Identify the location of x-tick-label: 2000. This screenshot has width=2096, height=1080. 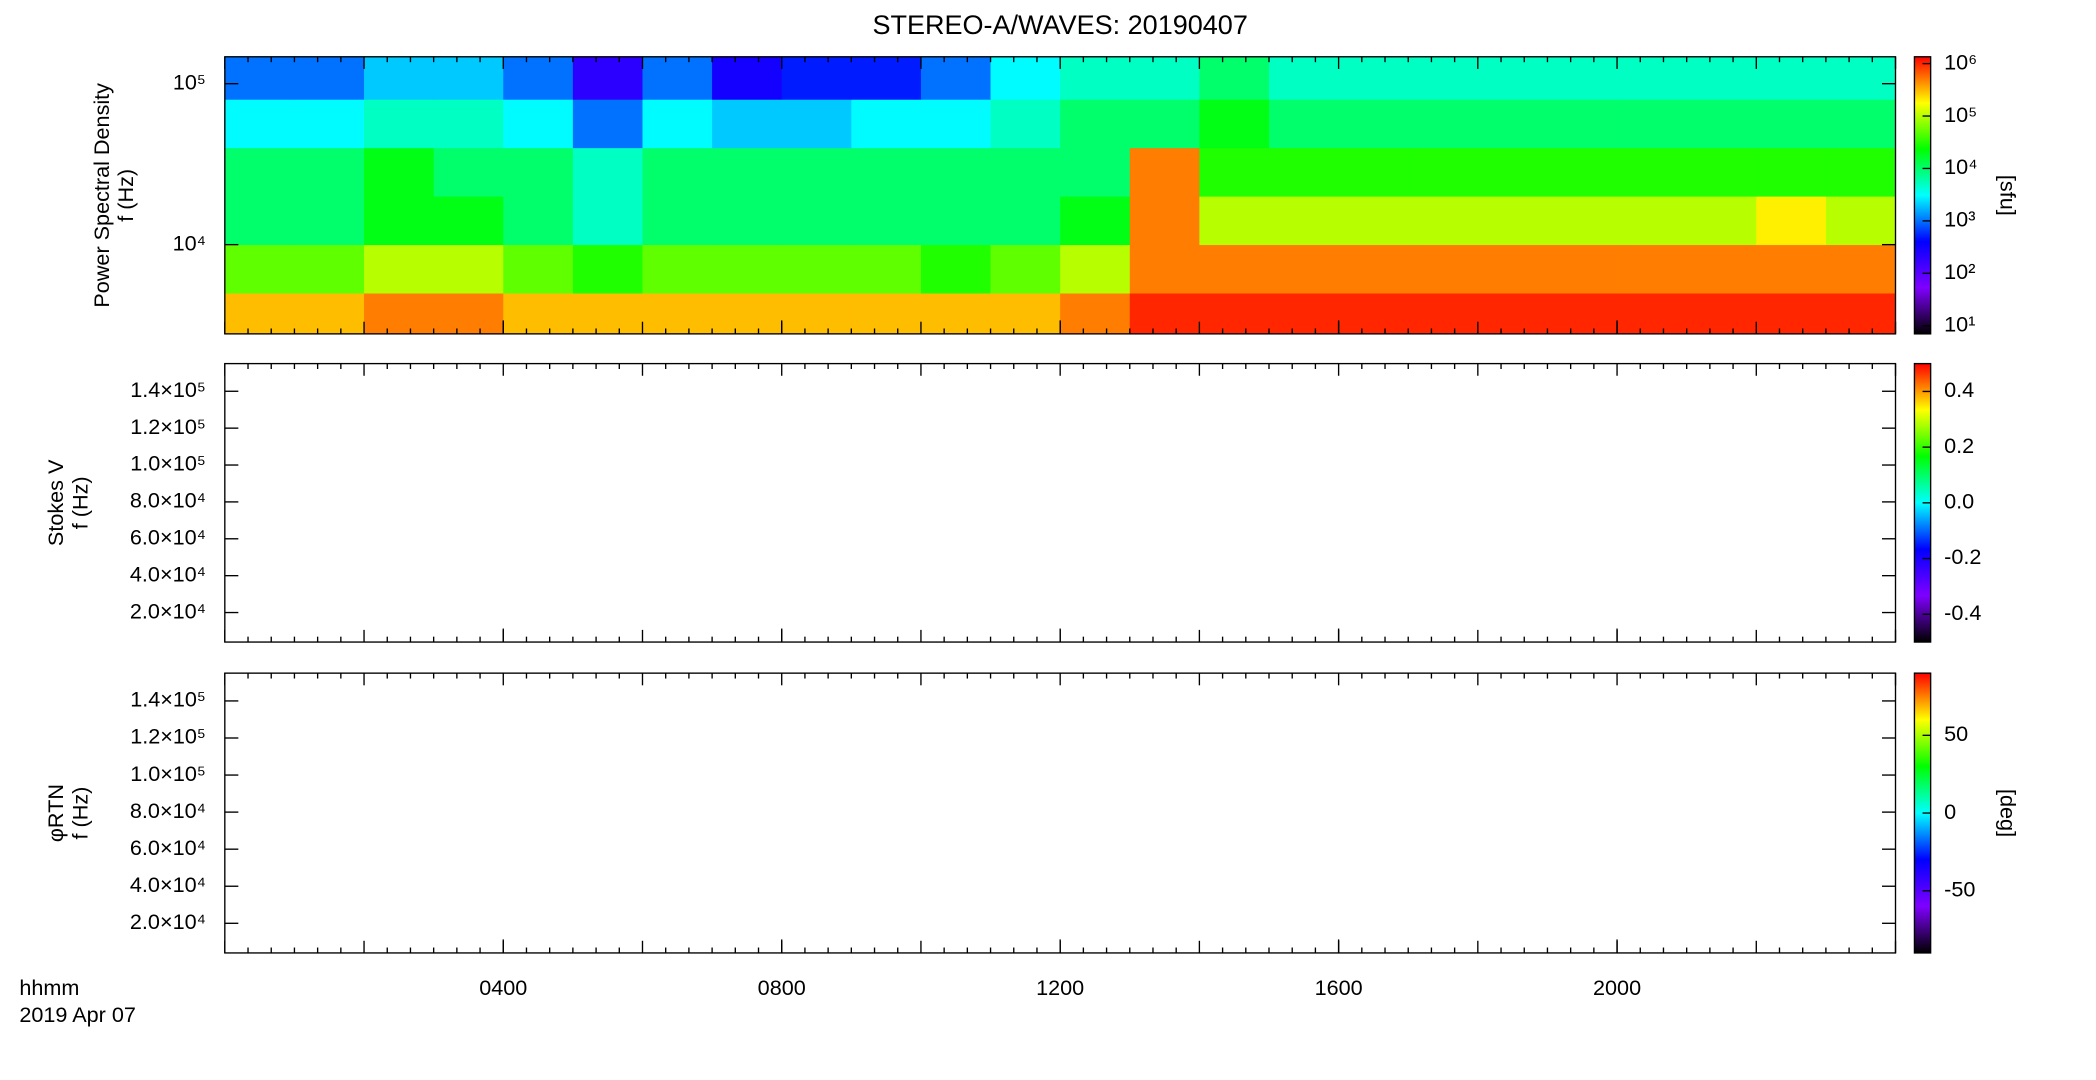
(1617, 987).